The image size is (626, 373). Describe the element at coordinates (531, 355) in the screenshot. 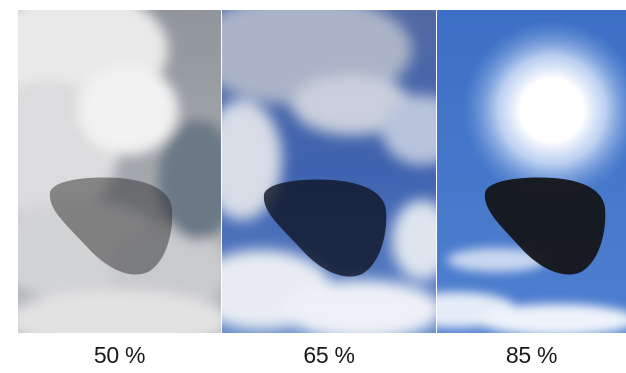

I see `tint-label-85: 85 %` at that location.